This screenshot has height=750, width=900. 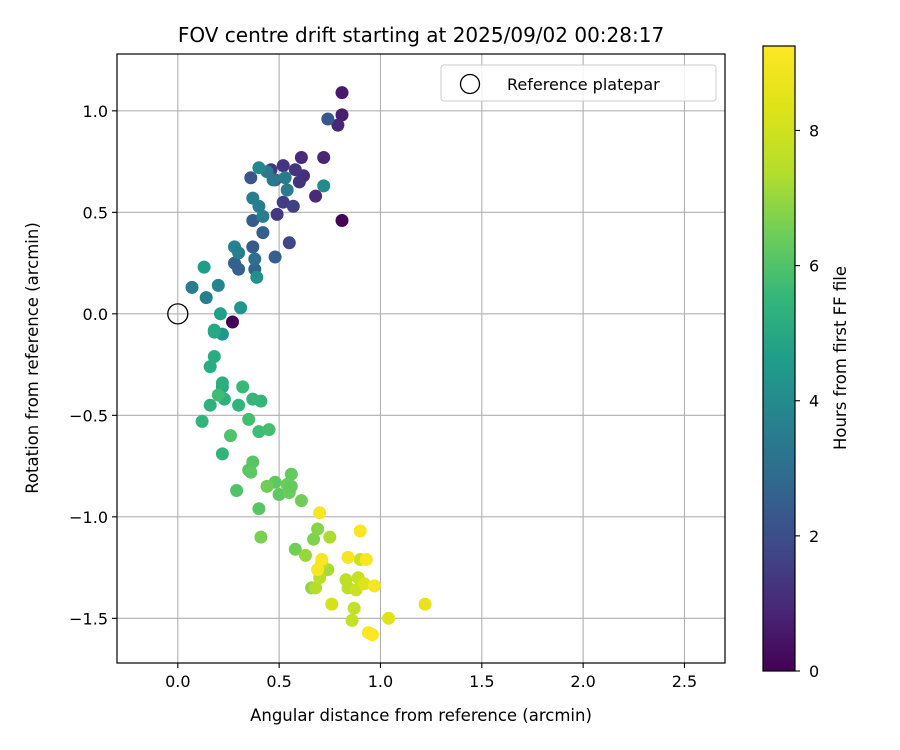 What do you see at coordinates (840, 358) in the screenshot?
I see `colorbar-label: Hours from first FF file` at bounding box center [840, 358].